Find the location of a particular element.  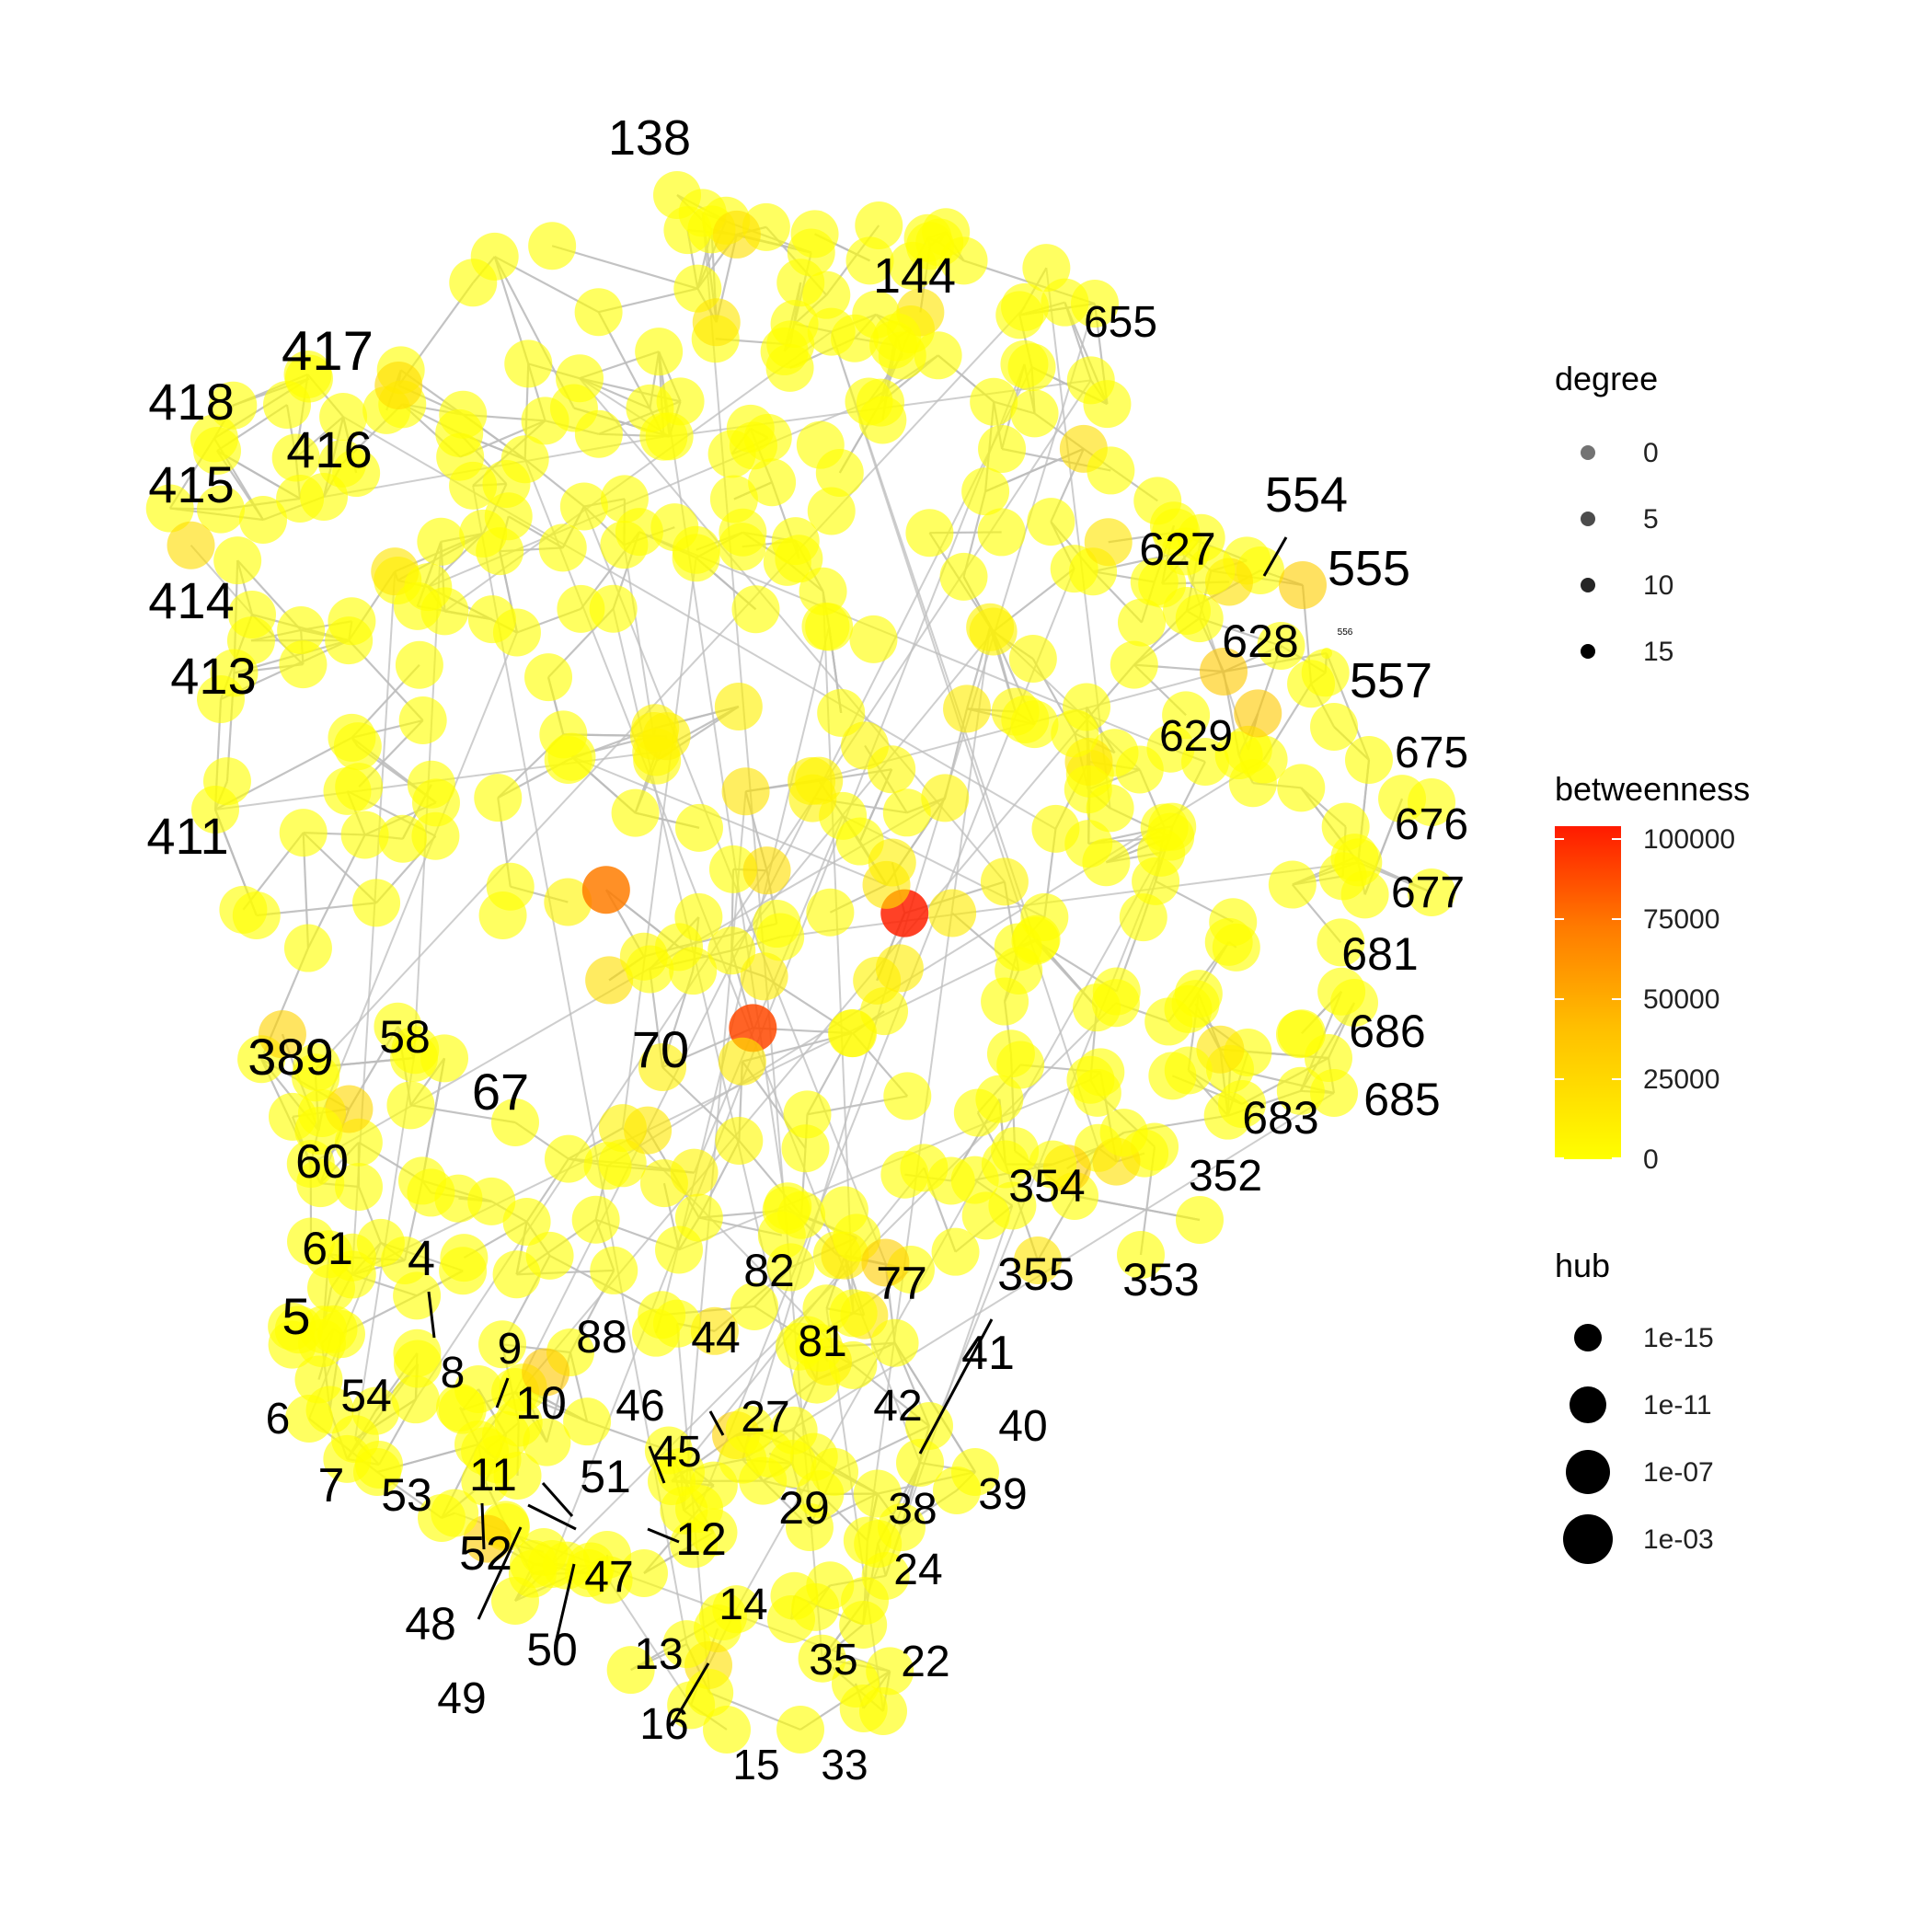

node-label-45: 45 is located at coordinates (676, 1452).